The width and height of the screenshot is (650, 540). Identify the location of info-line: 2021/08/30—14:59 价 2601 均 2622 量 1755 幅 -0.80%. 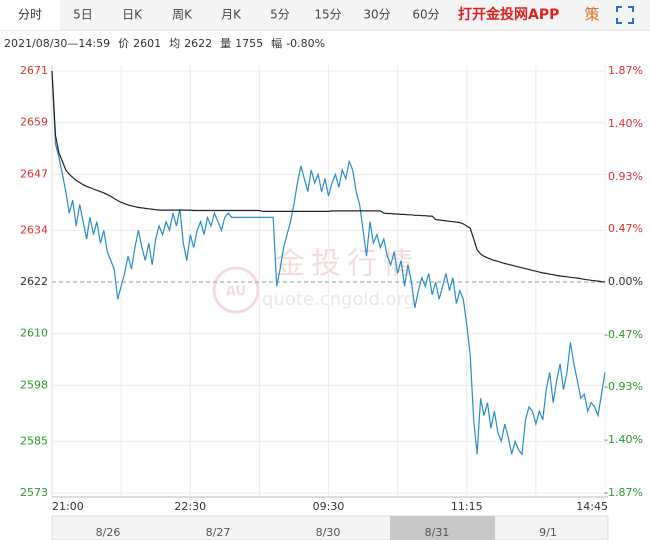
(164, 43).